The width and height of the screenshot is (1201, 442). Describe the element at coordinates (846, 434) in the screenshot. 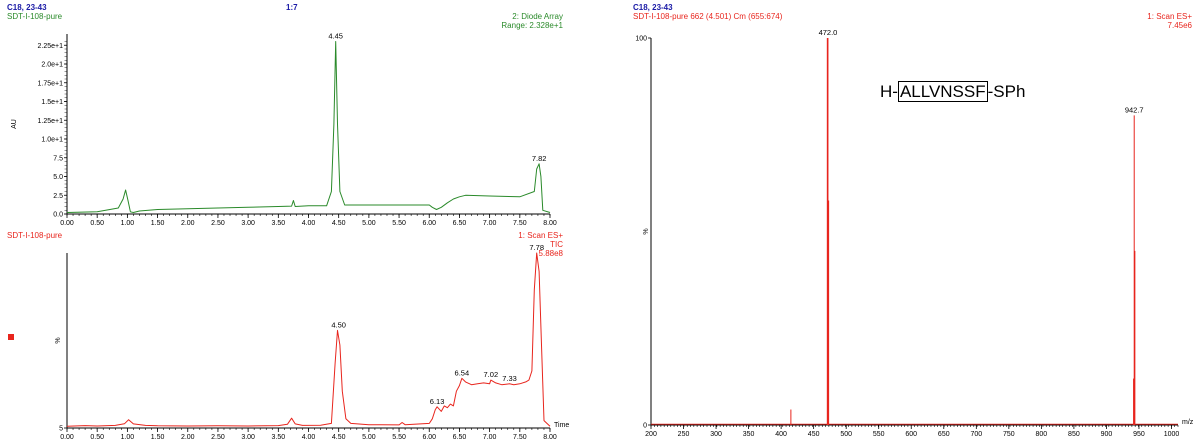

I see `ms-x-tick-label: 500` at that location.